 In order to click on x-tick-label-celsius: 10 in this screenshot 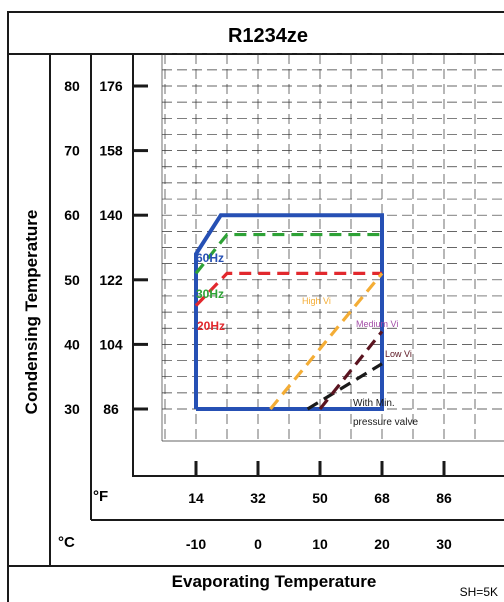, I will do `click(320, 544)`.